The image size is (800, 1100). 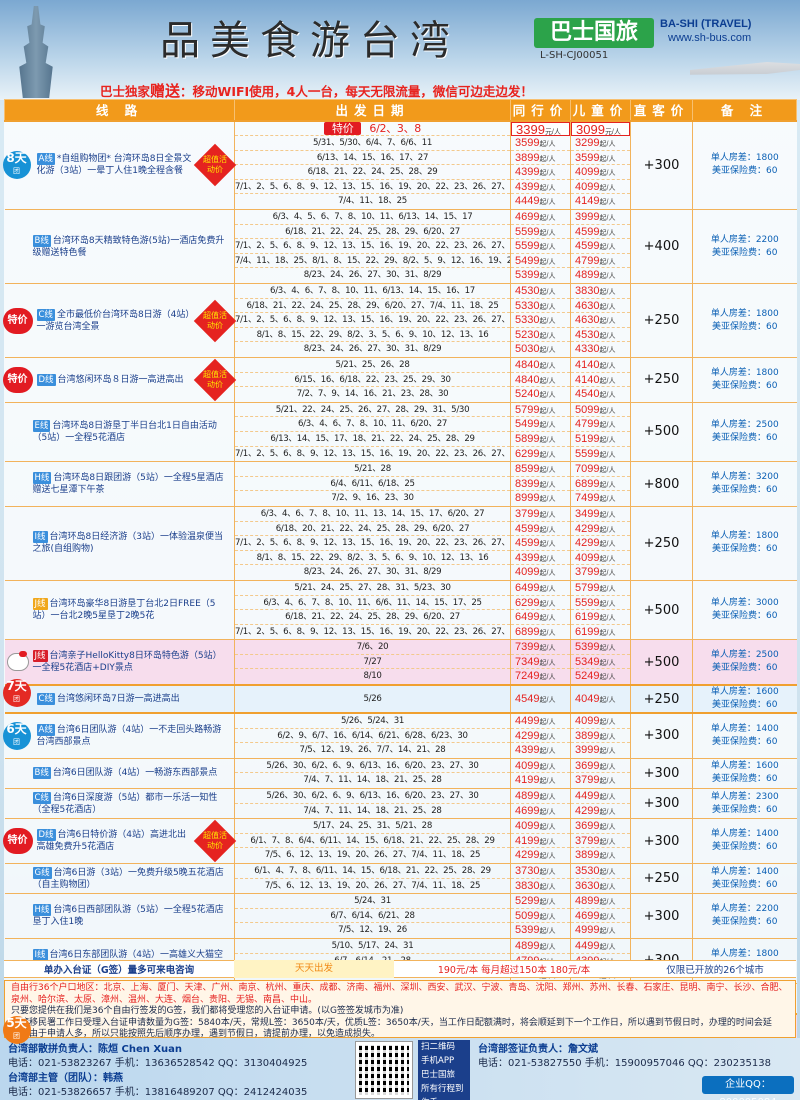 I want to click on price-value: 3899, so click(x=587, y=855).